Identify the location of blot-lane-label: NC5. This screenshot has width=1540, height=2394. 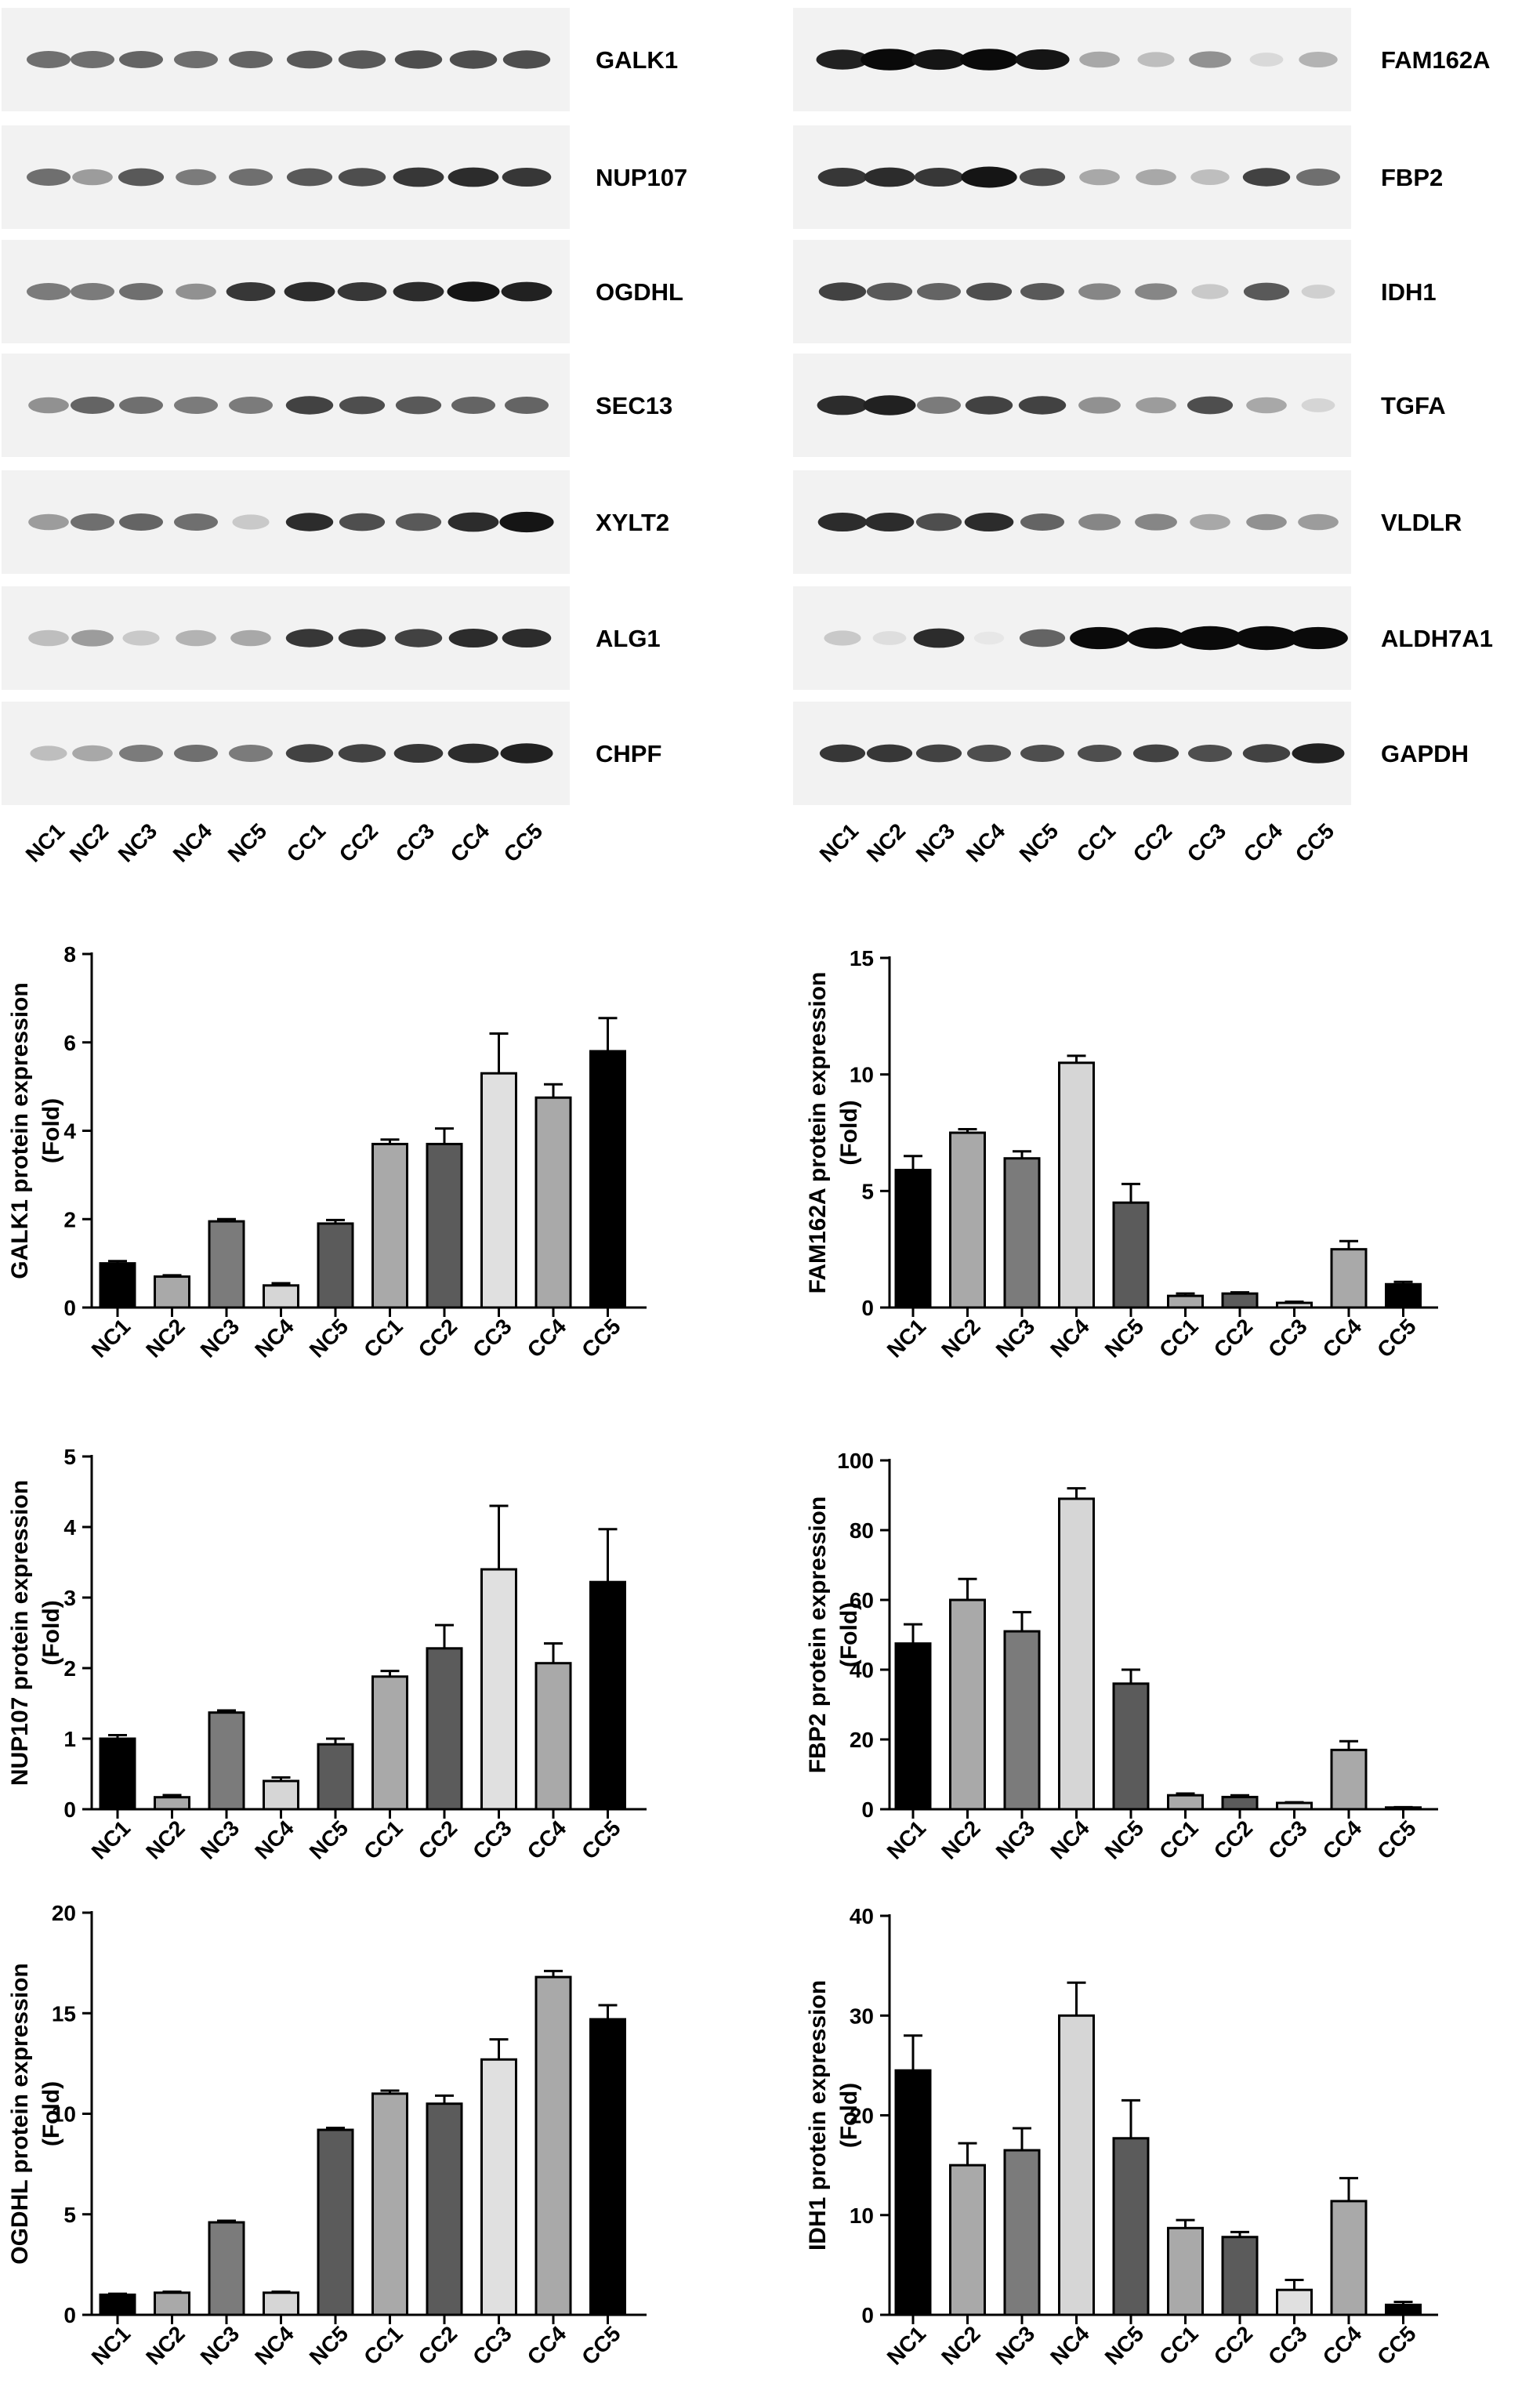
(248, 843).